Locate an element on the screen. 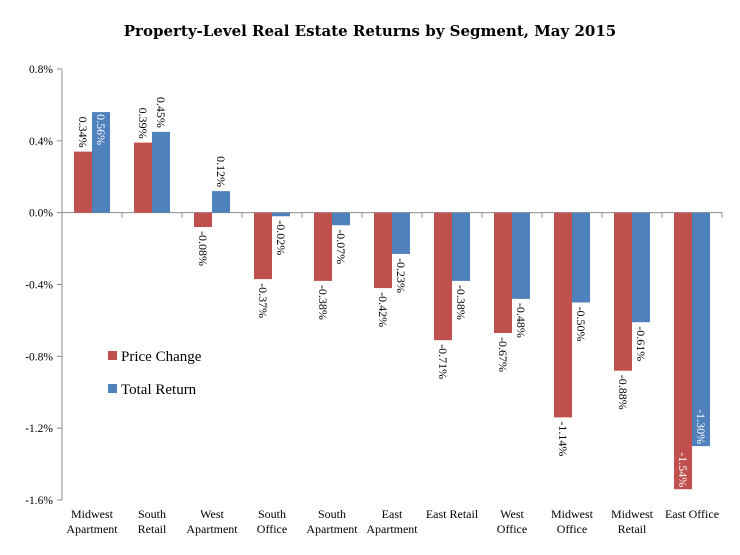 This screenshot has width=740, height=555. bar-total-return-south-retail is located at coordinates (161, 172).